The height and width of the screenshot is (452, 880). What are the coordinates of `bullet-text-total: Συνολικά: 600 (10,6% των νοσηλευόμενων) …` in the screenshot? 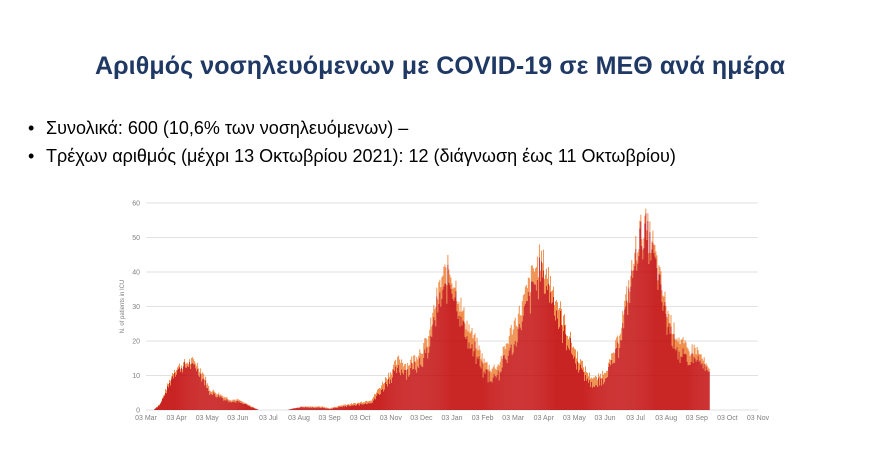 It's located at (227, 128).